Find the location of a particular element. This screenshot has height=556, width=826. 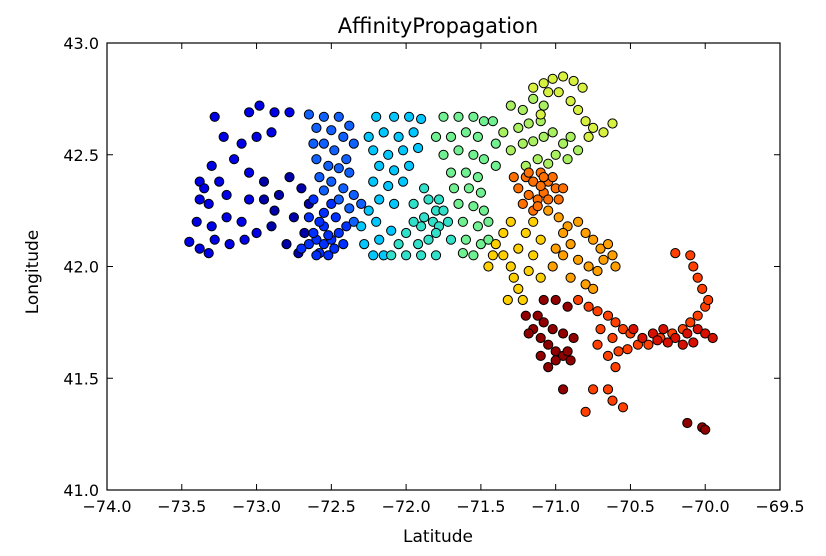

y-tick-label: 42.5 is located at coordinates (81, 155).